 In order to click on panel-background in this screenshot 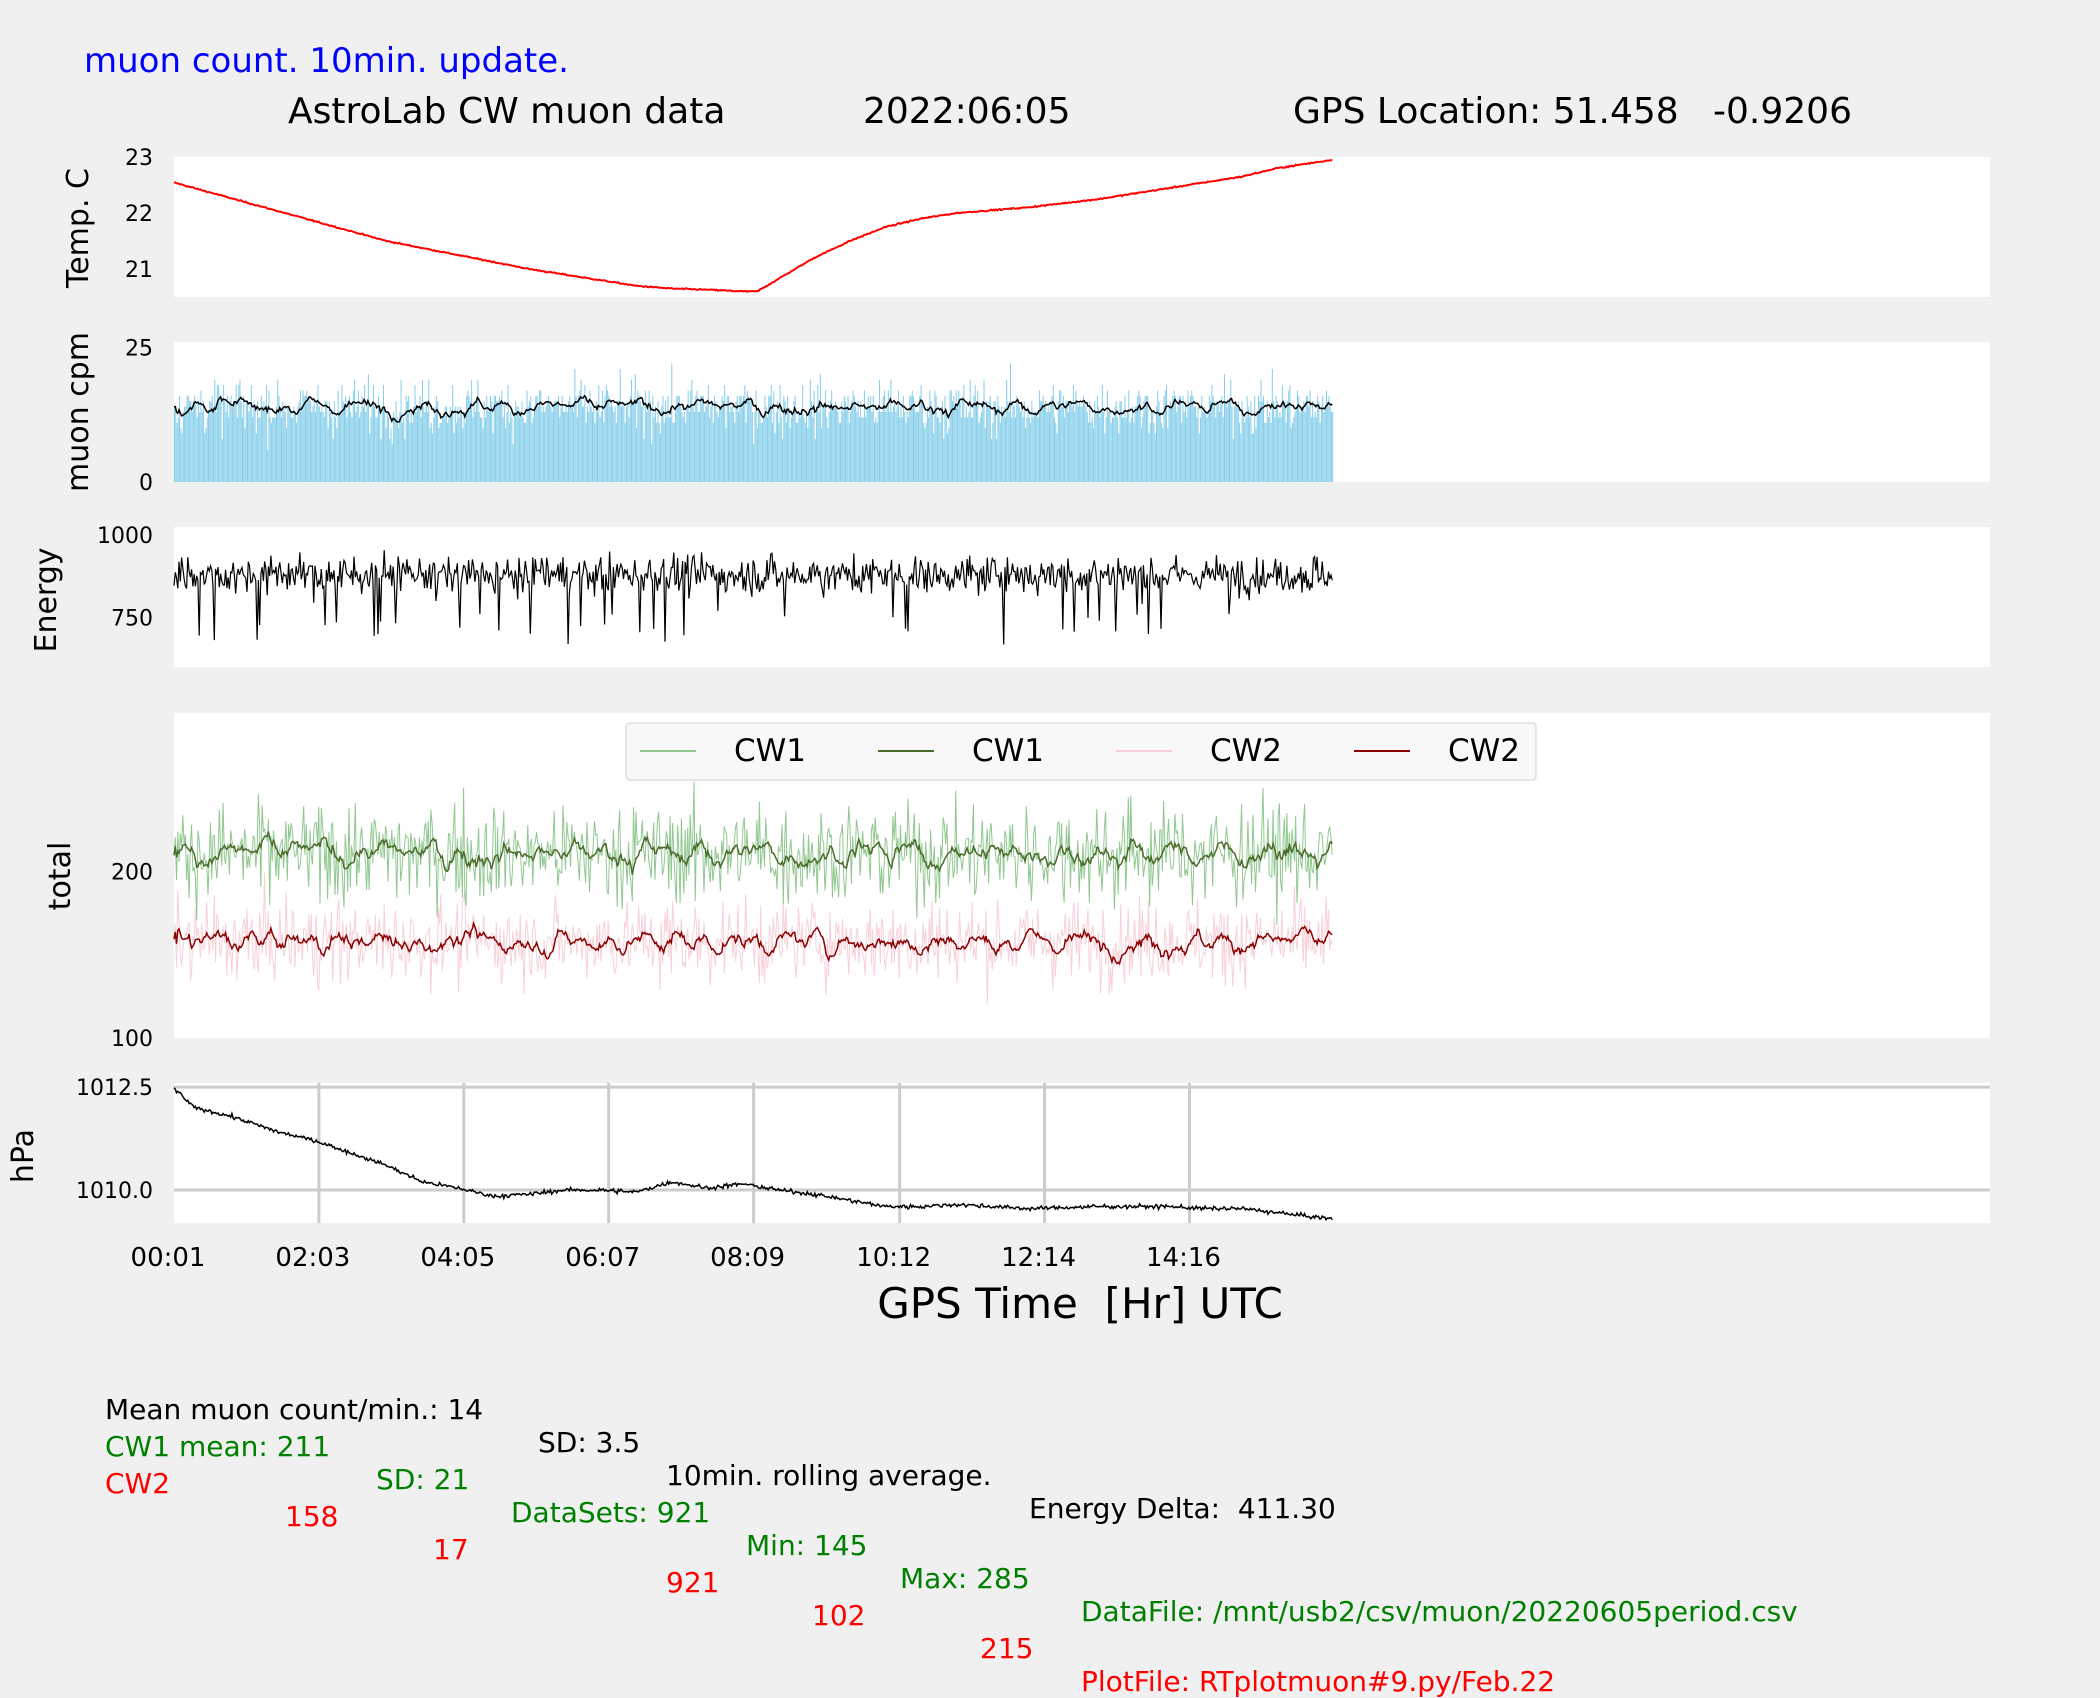, I will do `click(1082, 597)`.